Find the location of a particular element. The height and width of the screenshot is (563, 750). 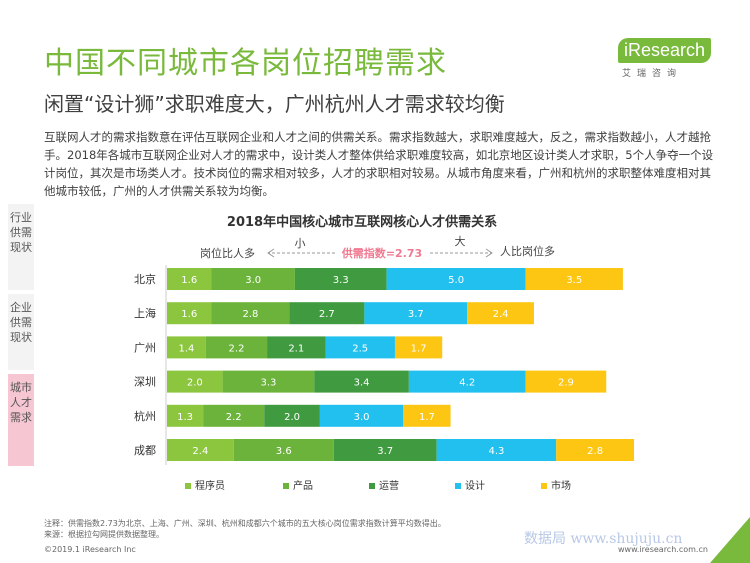

category-label: 广州 is located at coordinates (145, 347).